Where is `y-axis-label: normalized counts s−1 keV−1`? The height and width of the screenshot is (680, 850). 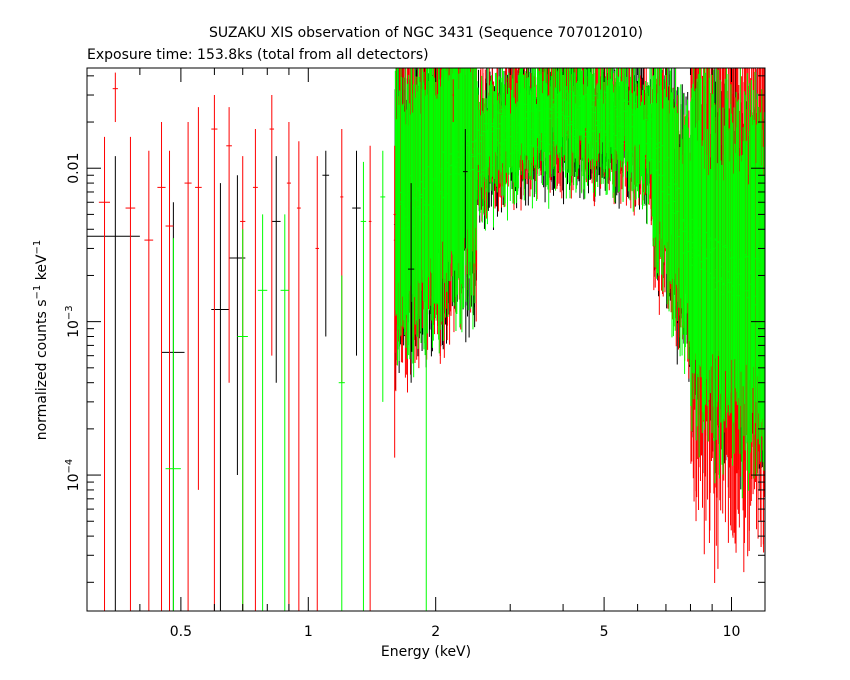 y-axis-label: normalized counts s−1 keV−1 is located at coordinates (41, 340).